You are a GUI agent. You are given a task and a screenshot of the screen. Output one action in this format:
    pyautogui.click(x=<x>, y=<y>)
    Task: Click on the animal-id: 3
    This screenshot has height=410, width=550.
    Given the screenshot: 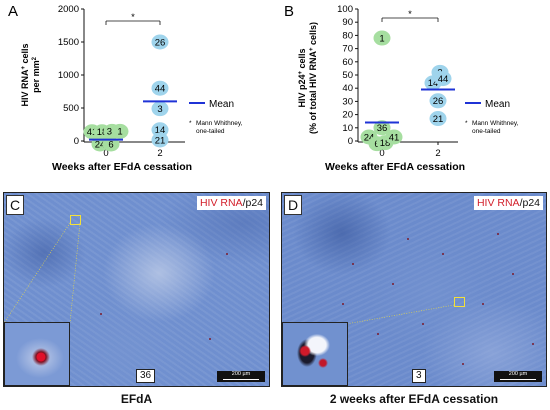 What is the action you would take?
    pyautogui.click(x=419, y=376)
    